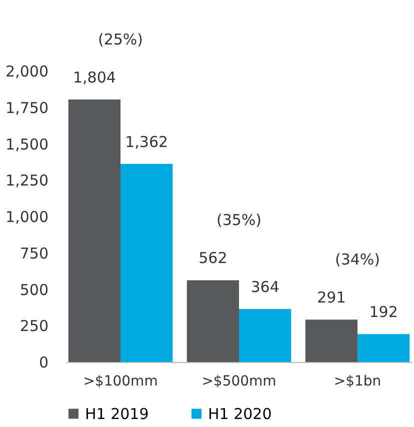 Image resolution: width=414 pixels, height=427 pixels. I want to click on x-tick-label: >$1bn, so click(358, 382).